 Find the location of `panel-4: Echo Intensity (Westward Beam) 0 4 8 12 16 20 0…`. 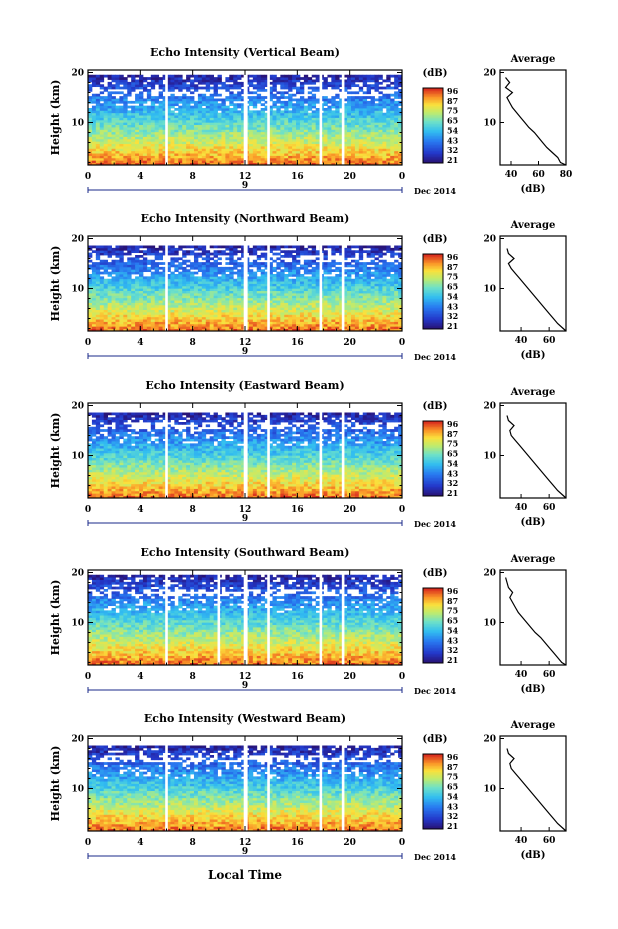

panel-4: Echo Intensity (Westward Beam) 0 4 8 12 16 20 0… is located at coordinates (308, 787).